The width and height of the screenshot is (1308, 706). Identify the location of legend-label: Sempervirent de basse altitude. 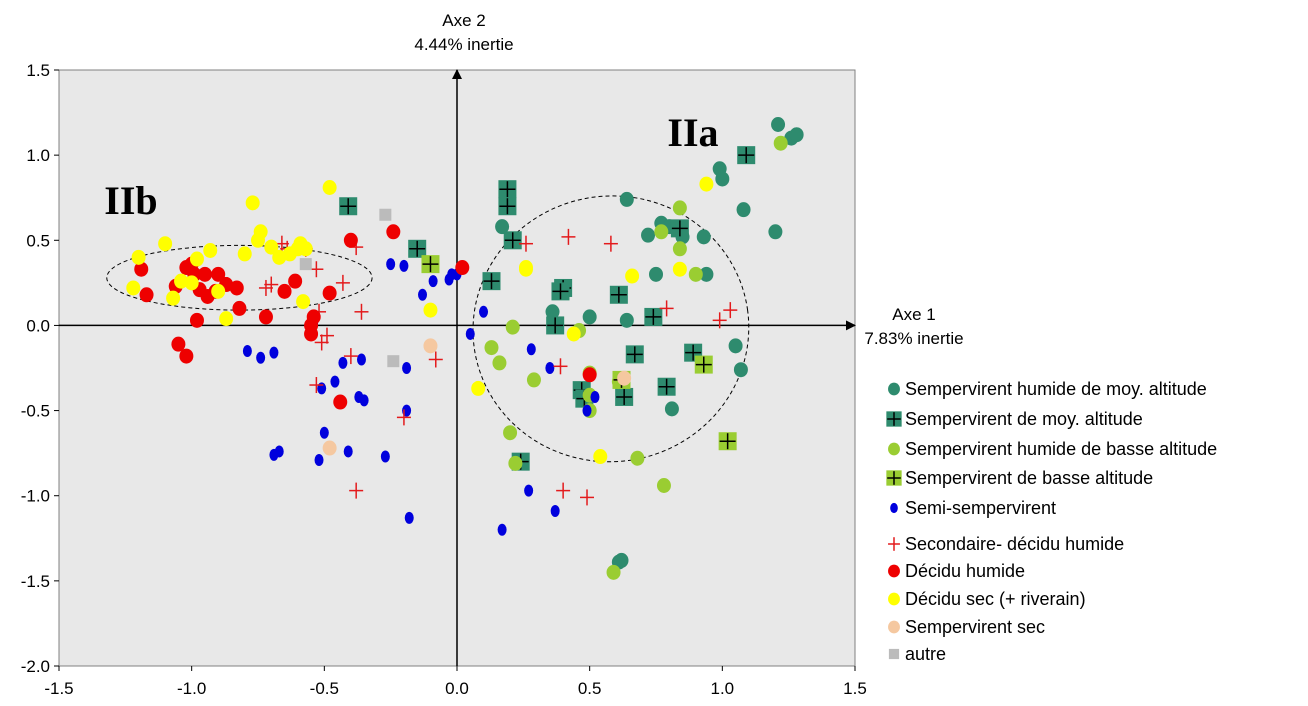
(1029, 478).